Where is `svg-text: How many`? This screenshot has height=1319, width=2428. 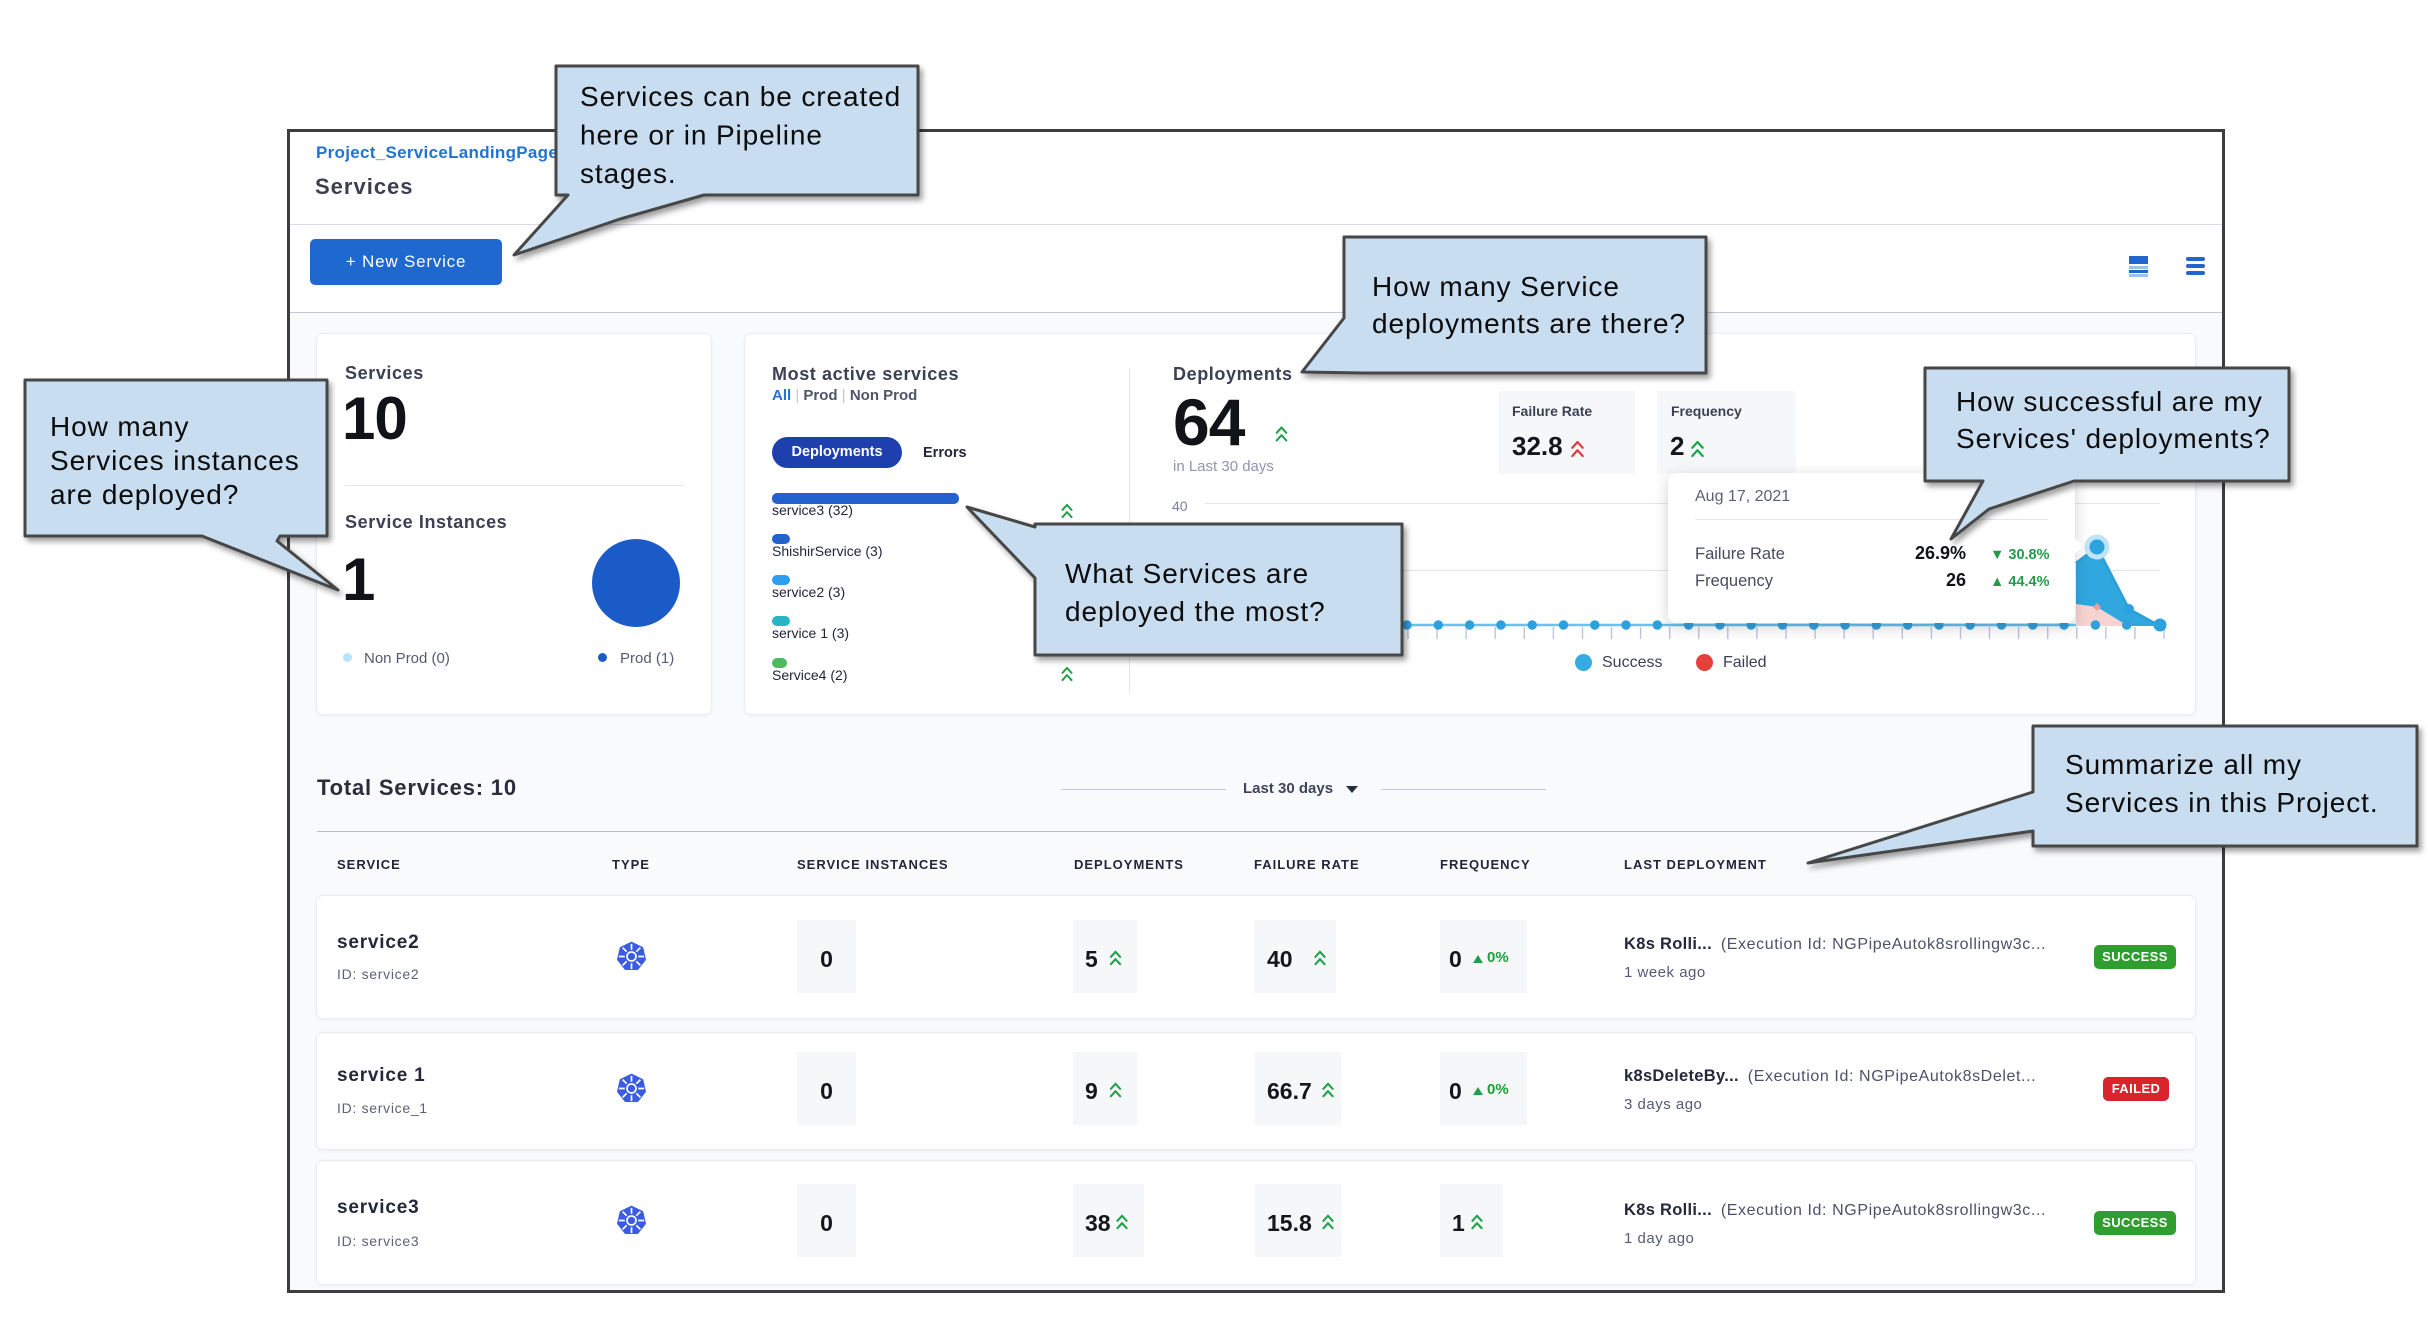 svg-text: How many is located at coordinates (119, 426).